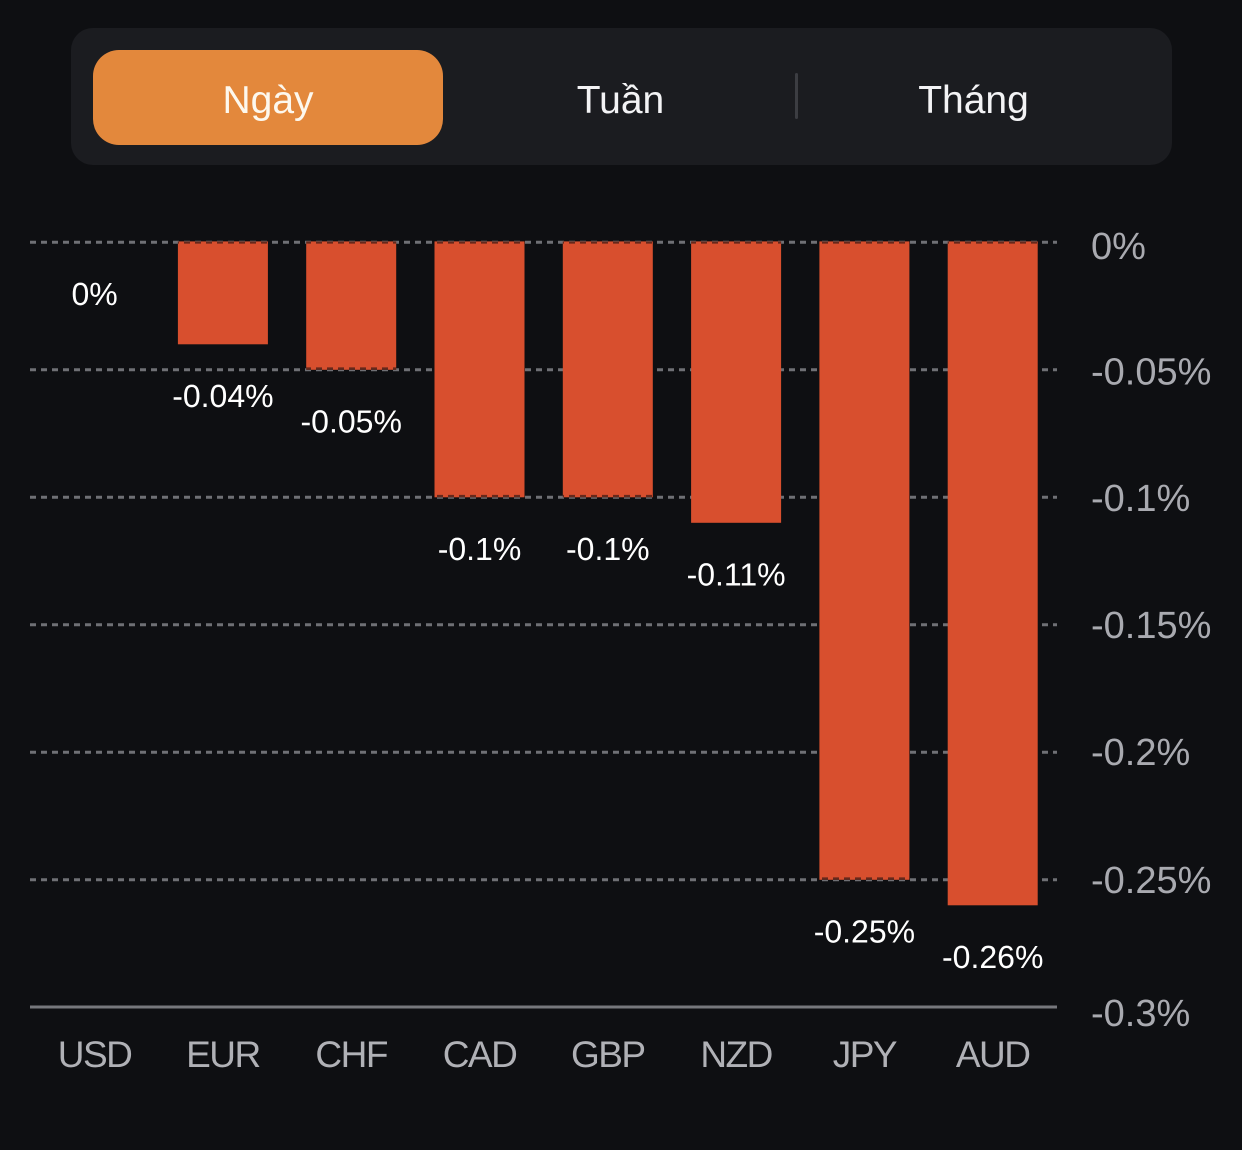 The width and height of the screenshot is (1242, 1150). I want to click on svg-text: -0.15%, so click(1151, 626).